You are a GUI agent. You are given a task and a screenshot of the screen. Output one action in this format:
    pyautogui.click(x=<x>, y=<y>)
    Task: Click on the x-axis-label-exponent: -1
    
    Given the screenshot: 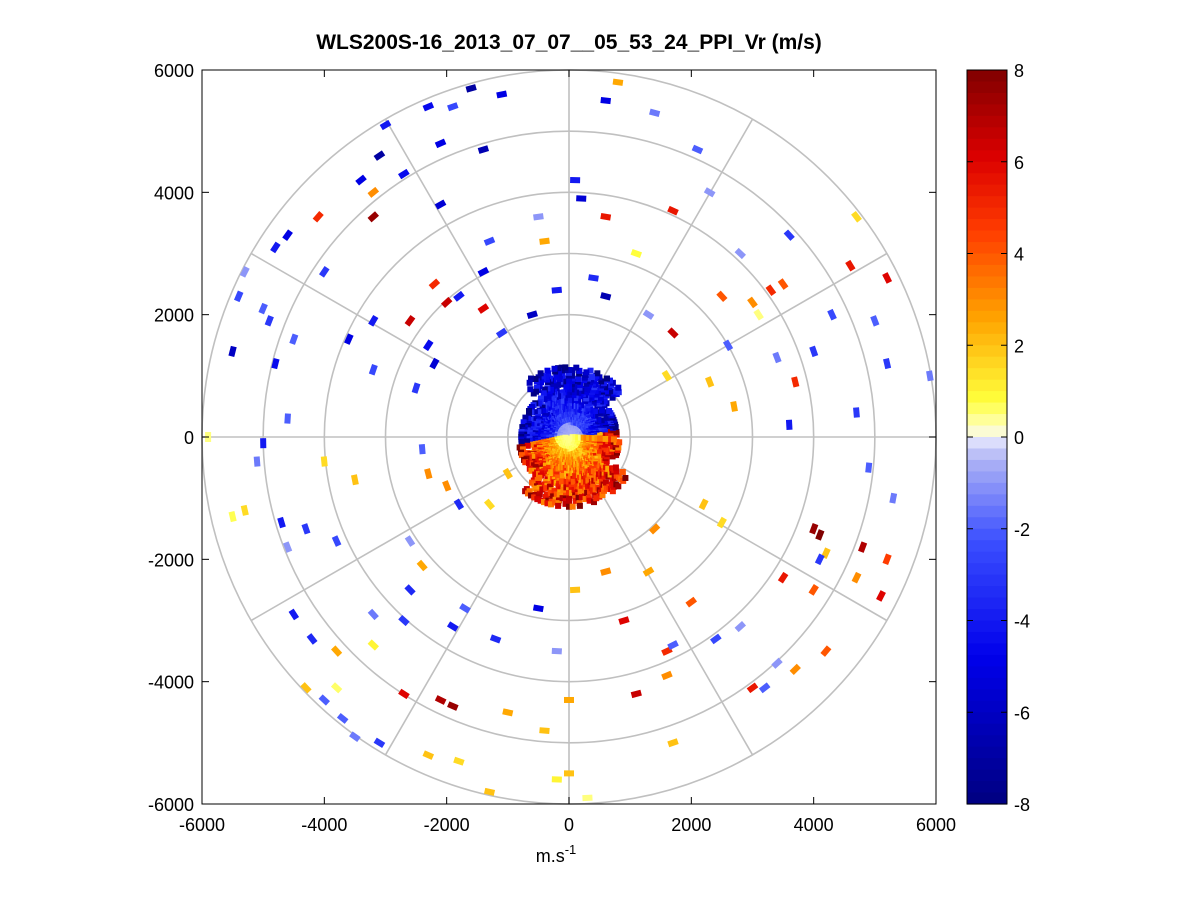 What is the action you would take?
    pyautogui.click(x=571, y=849)
    